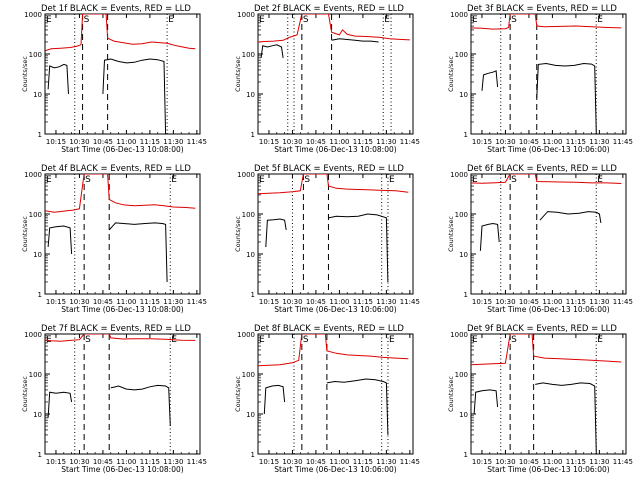  What do you see at coordinates (116, 329) in the screenshot?
I see `chart-title: Det 7f BLACK = Events, RED = LLD` at bounding box center [116, 329].